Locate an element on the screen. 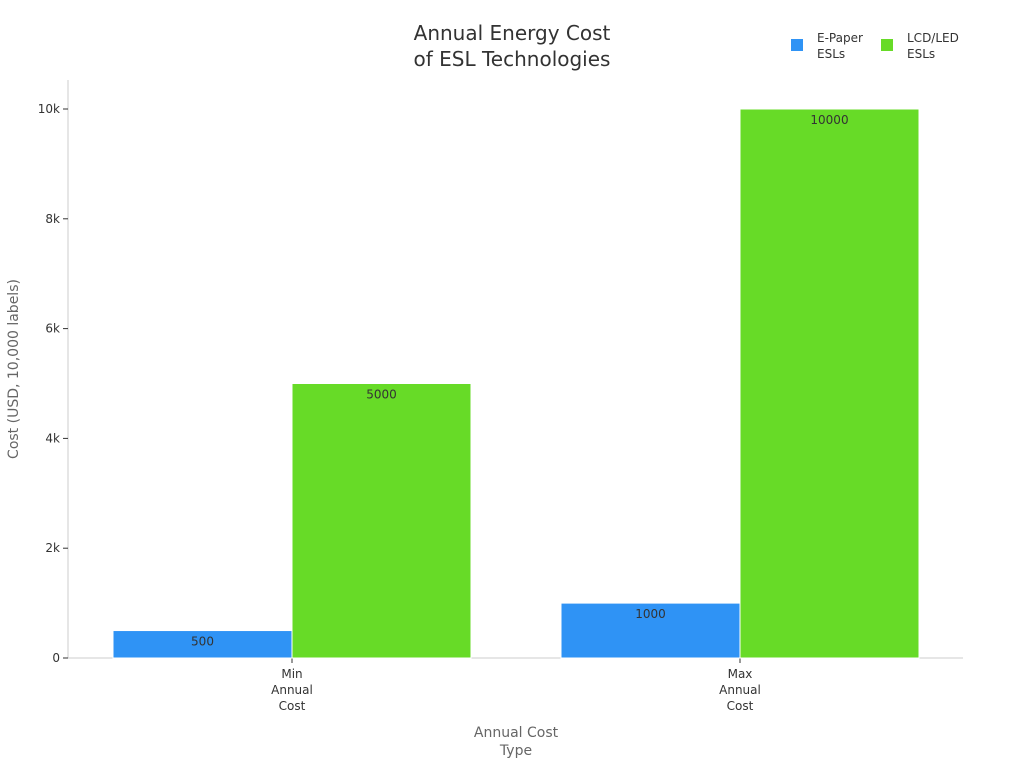 This screenshot has height=768, width=1024. y-tick-label: 8k is located at coordinates (52, 219).